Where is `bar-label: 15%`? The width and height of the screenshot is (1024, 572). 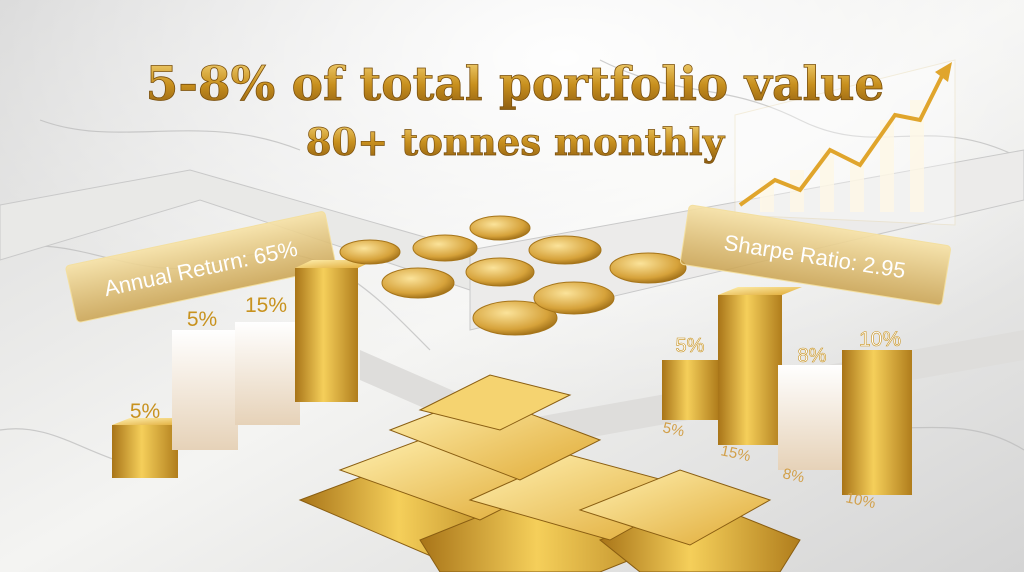
bar-label: 15% is located at coordinates (266, 305).